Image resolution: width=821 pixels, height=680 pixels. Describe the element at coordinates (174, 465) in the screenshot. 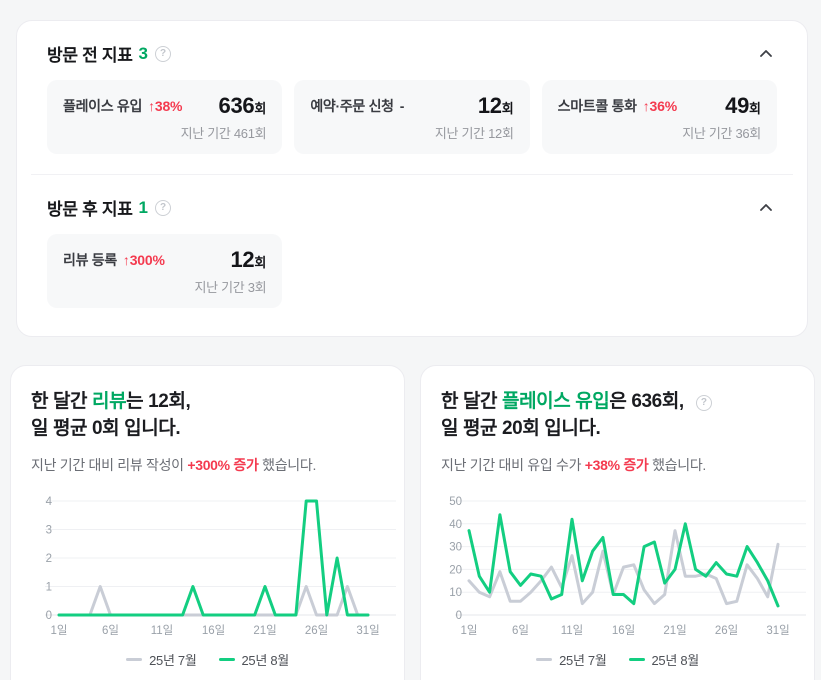

I see `review-card-subtitle: 지난 기간 대비 리뷰 작성이 +300% 증가 했습니다.` at that location.